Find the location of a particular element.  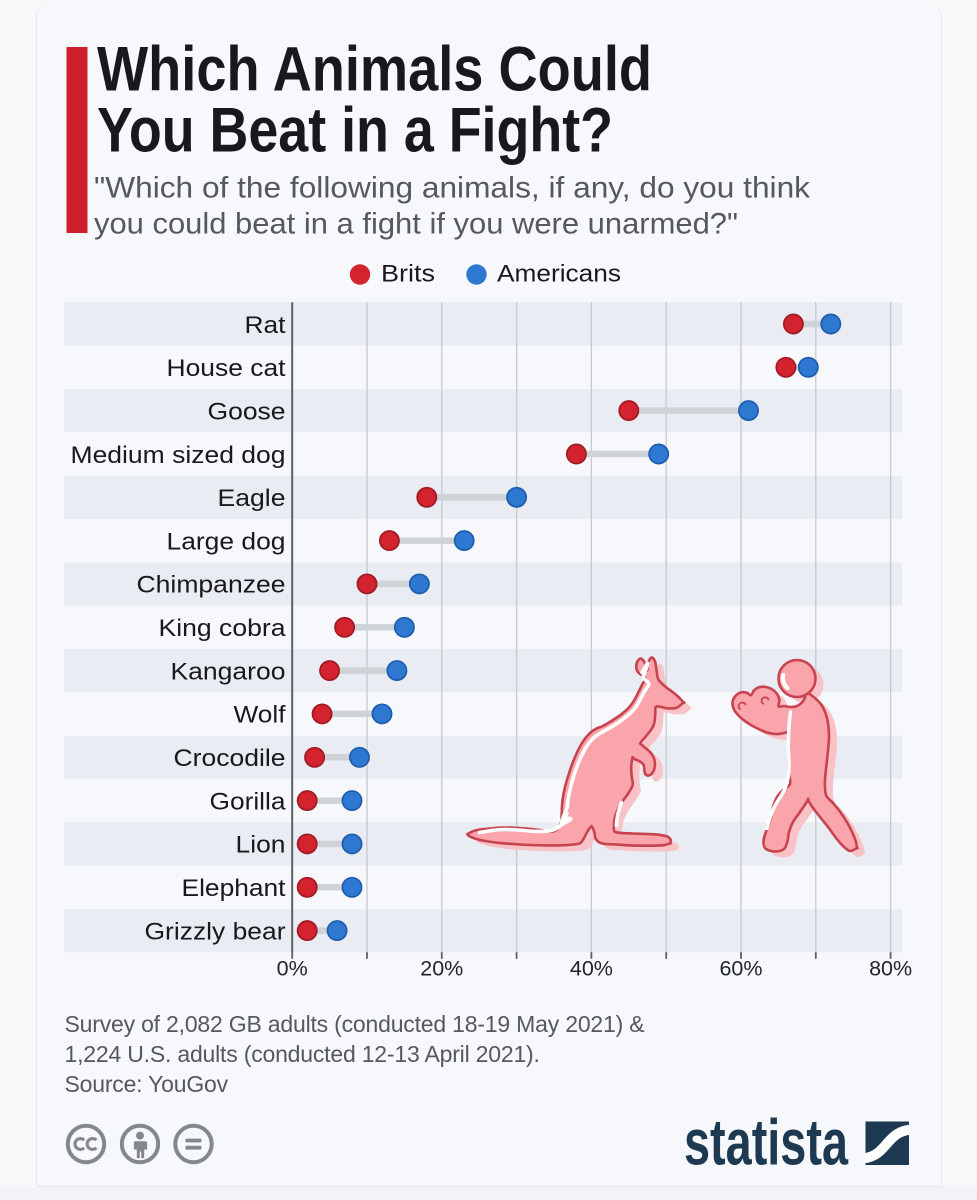

svg-text: Rat is located at coordinates (265, 325).